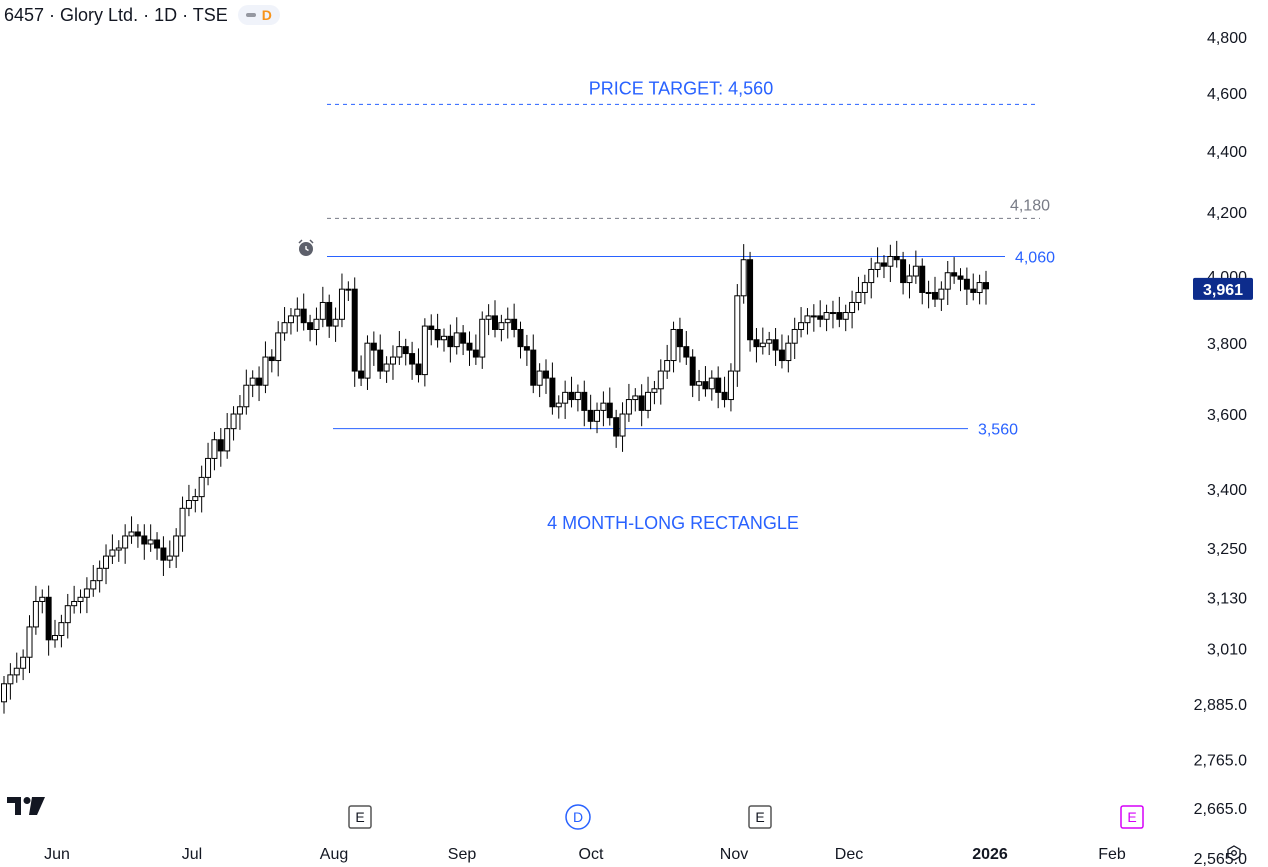 This screenshot has height=867, width=1268. What do you see at coordinates (306, 247) in the screenshot?
I see `alert-clock-icon` at bounding box center [306, 247].